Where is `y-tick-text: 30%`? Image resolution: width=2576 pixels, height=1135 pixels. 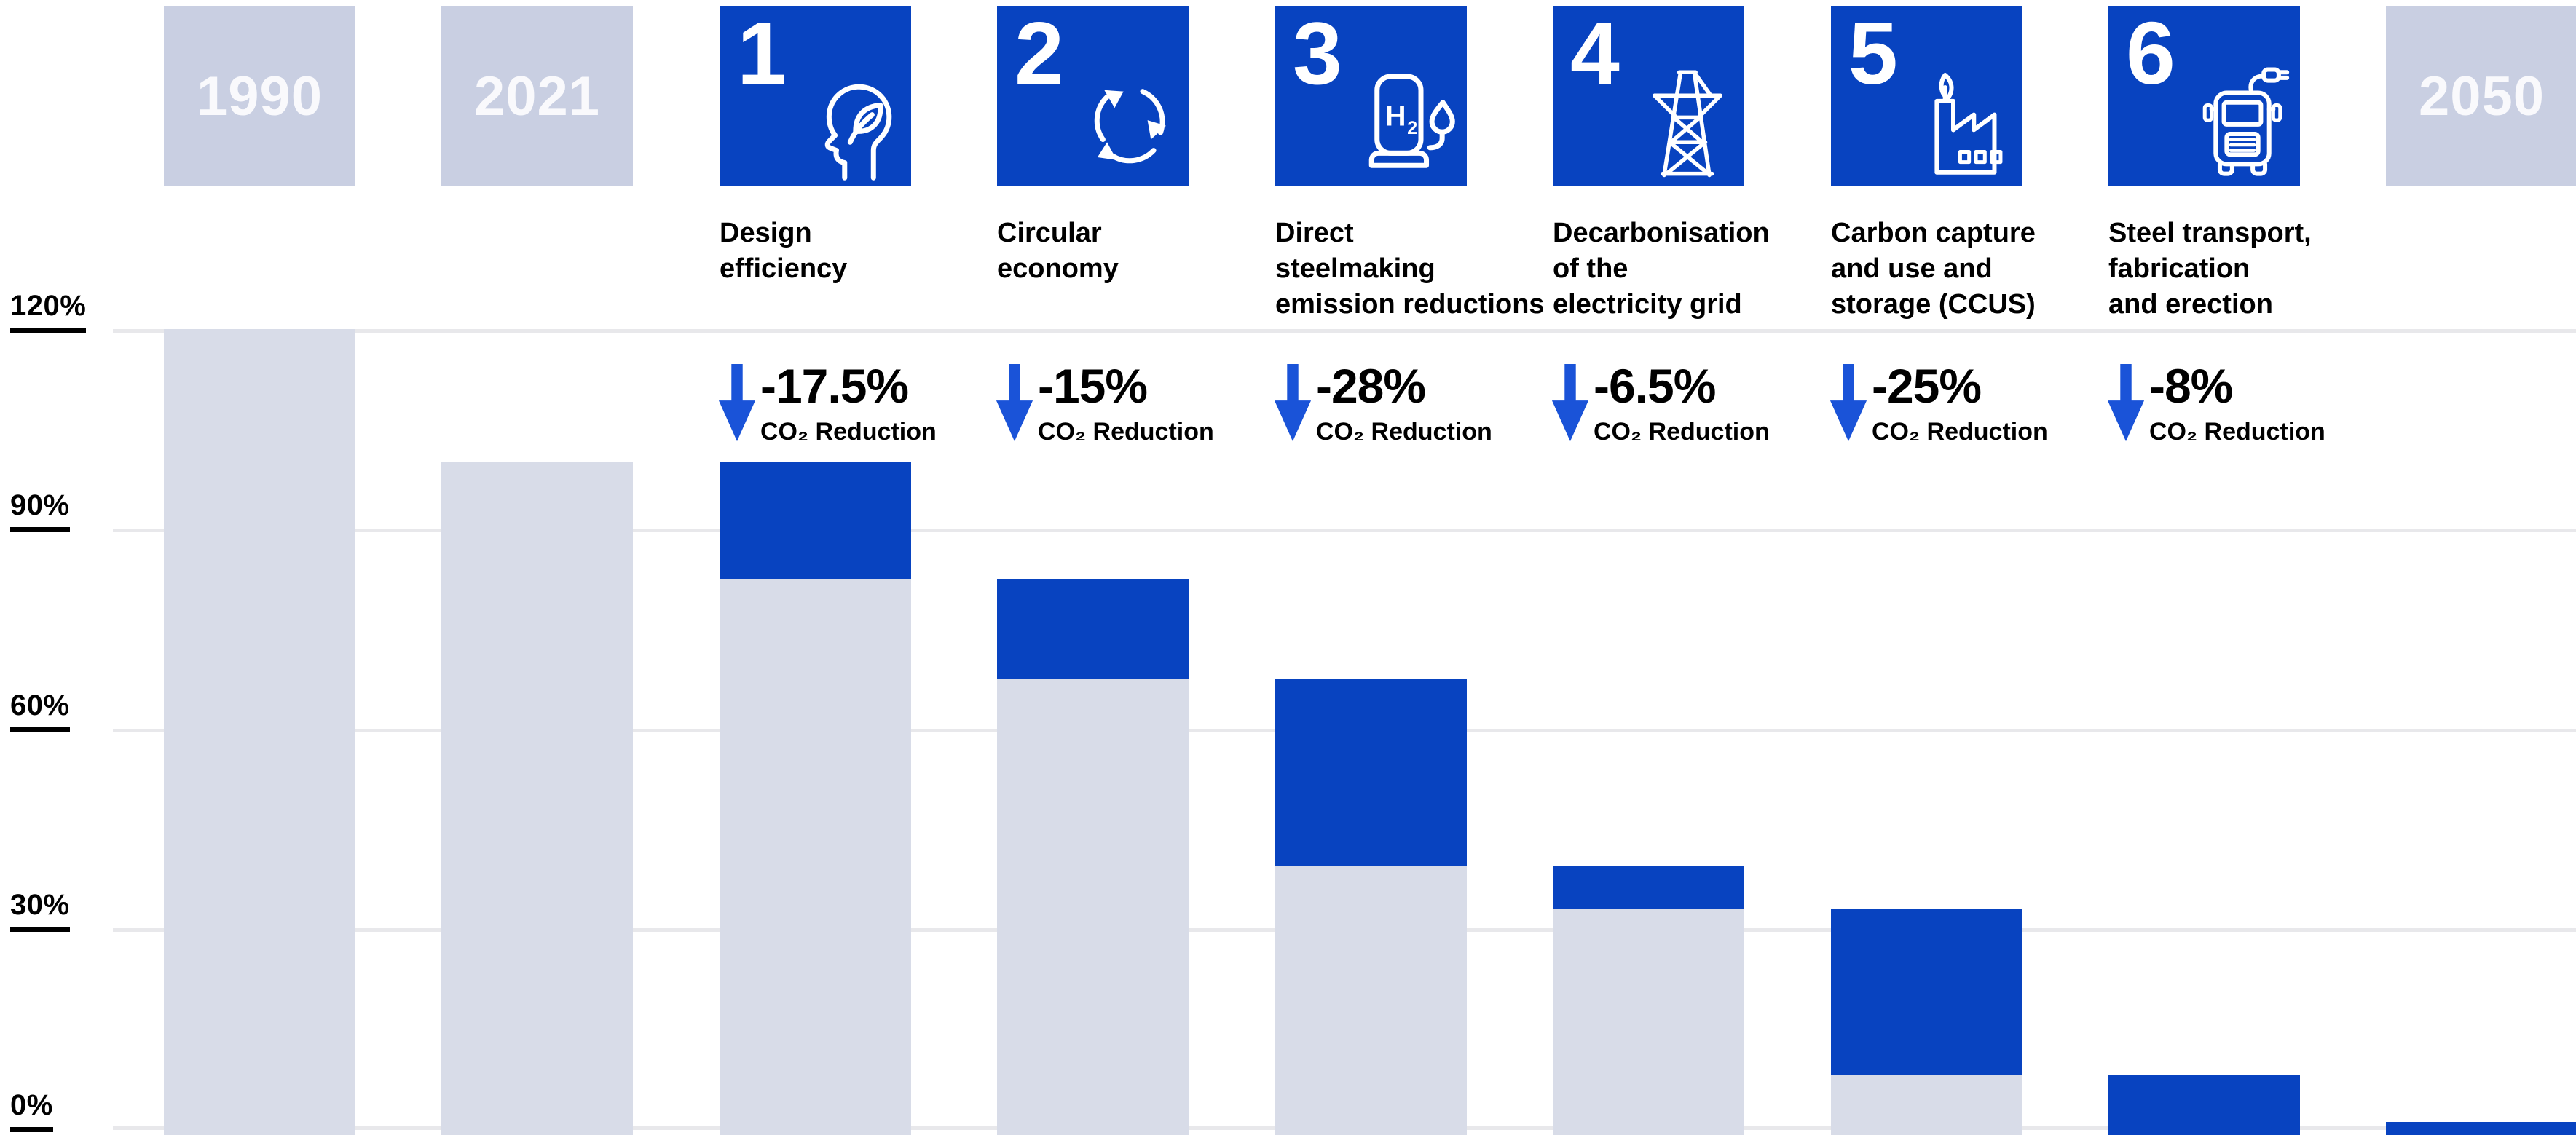
y-tick-text: 30% is located at coordinates (40, 910).